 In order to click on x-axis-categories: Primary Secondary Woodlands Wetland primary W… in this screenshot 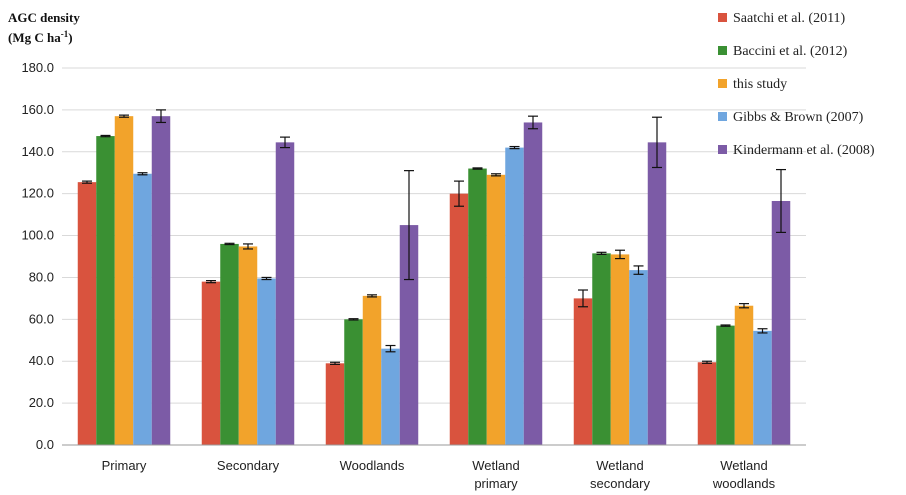, I will do `click(439, 474)`.